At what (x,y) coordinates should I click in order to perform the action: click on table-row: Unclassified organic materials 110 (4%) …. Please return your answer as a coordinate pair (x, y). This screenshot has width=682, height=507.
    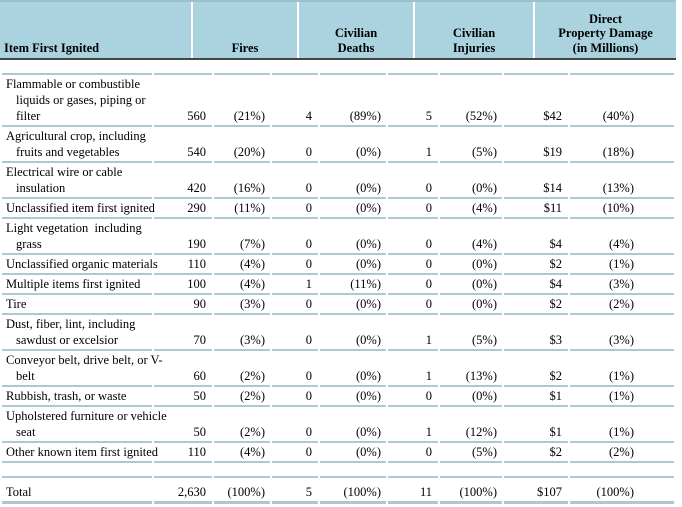
    Looking at the image, I should click on (338, 265).